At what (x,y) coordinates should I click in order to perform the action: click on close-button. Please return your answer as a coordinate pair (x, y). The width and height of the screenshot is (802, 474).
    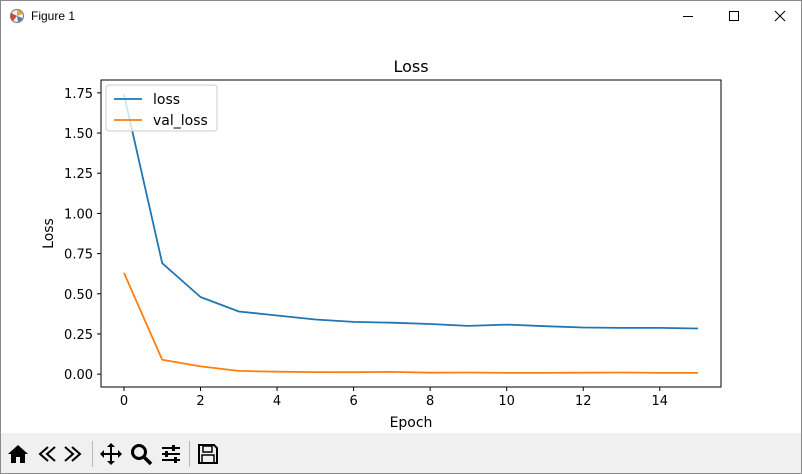
    Looking at the image, I should click on (779, 16).